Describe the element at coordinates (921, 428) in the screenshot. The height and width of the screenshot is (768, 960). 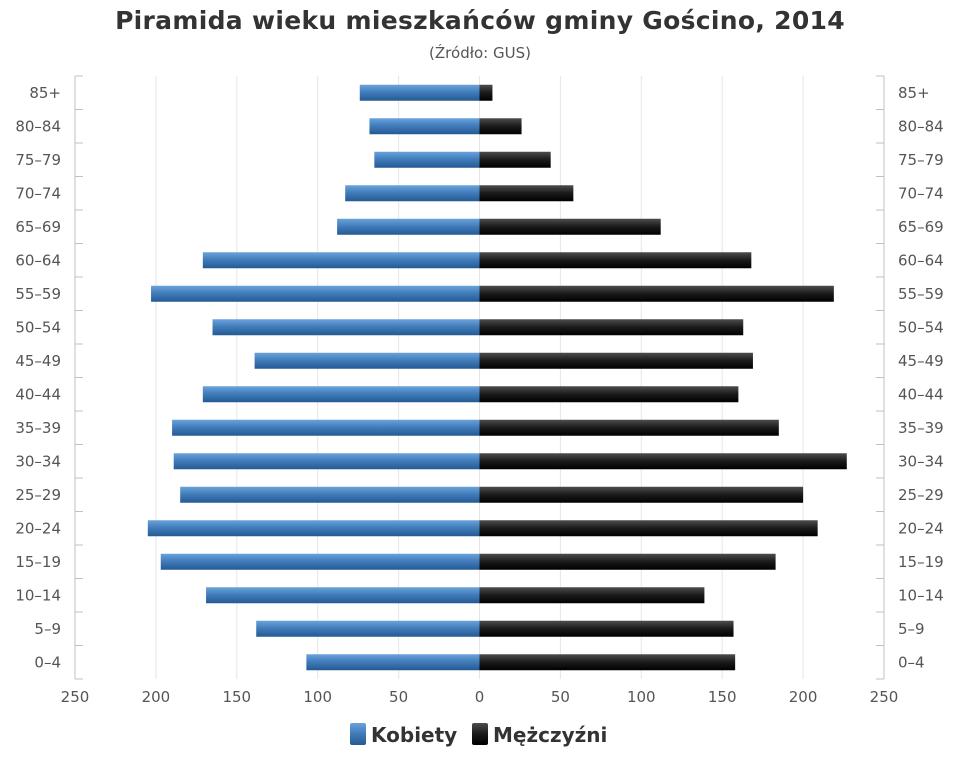
I see `category-label-right: 35–39` at that location.